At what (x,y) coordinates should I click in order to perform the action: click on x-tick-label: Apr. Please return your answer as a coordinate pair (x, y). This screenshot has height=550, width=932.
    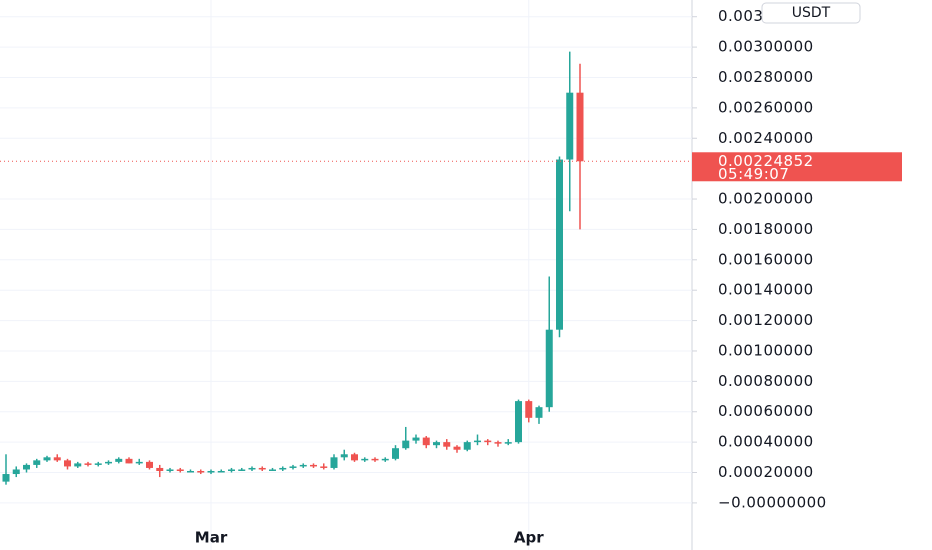
    Looking at the image, I should click on (529, 538).